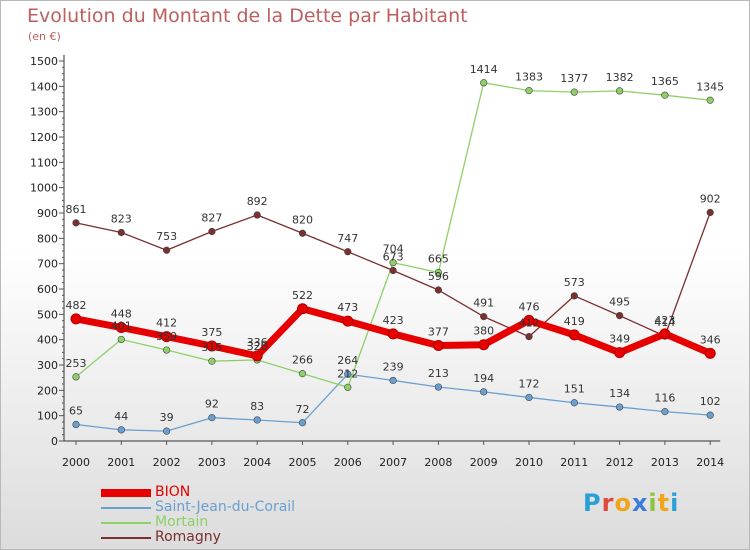 The width and height of the screenshot is (750, 550). Describe the element at coordinates (393, 462) in the screenshot. I see `x-tick-label: 2007` at that location.